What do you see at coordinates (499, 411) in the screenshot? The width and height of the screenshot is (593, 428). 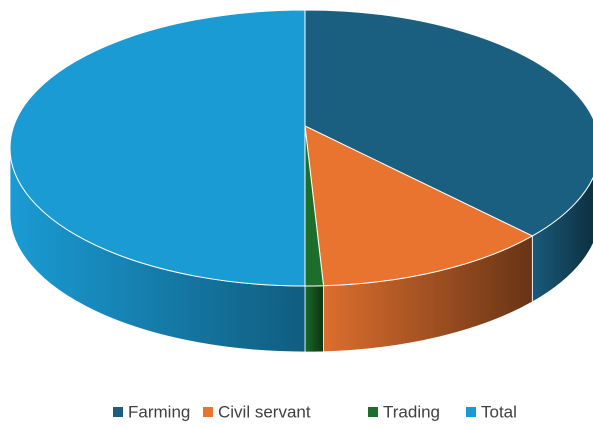 I see `legend-label: Total` at bounding box center [499, 411].